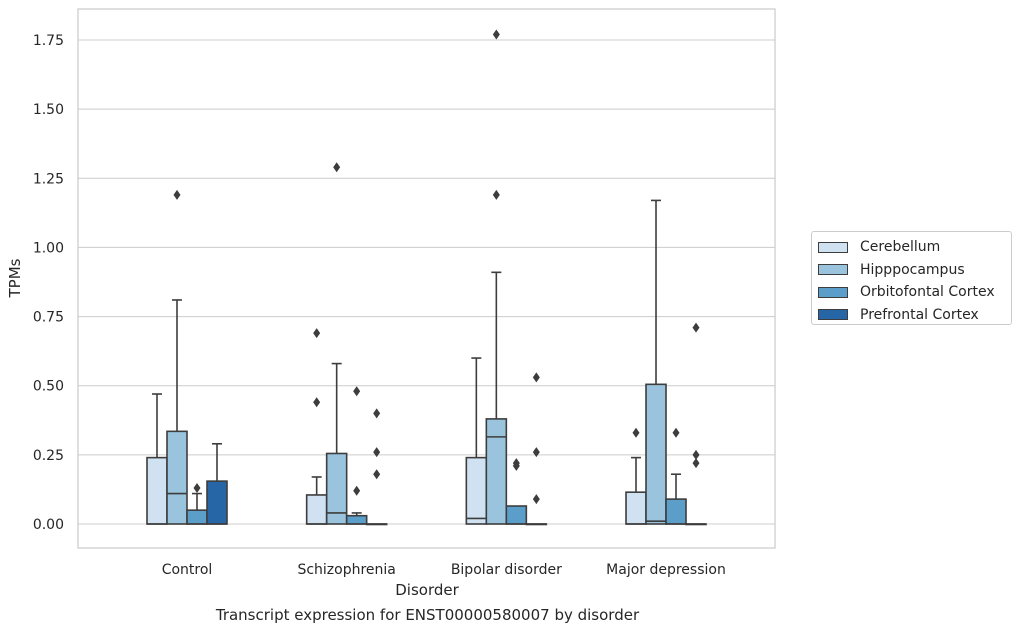 Image resolution: width=1023 pixels, height=634 pixels. What do you see at coordinates (927, 292) in the screenshot?
I see `legend-label: Orbitofontal Cortex` at bounding box center [927, 292].